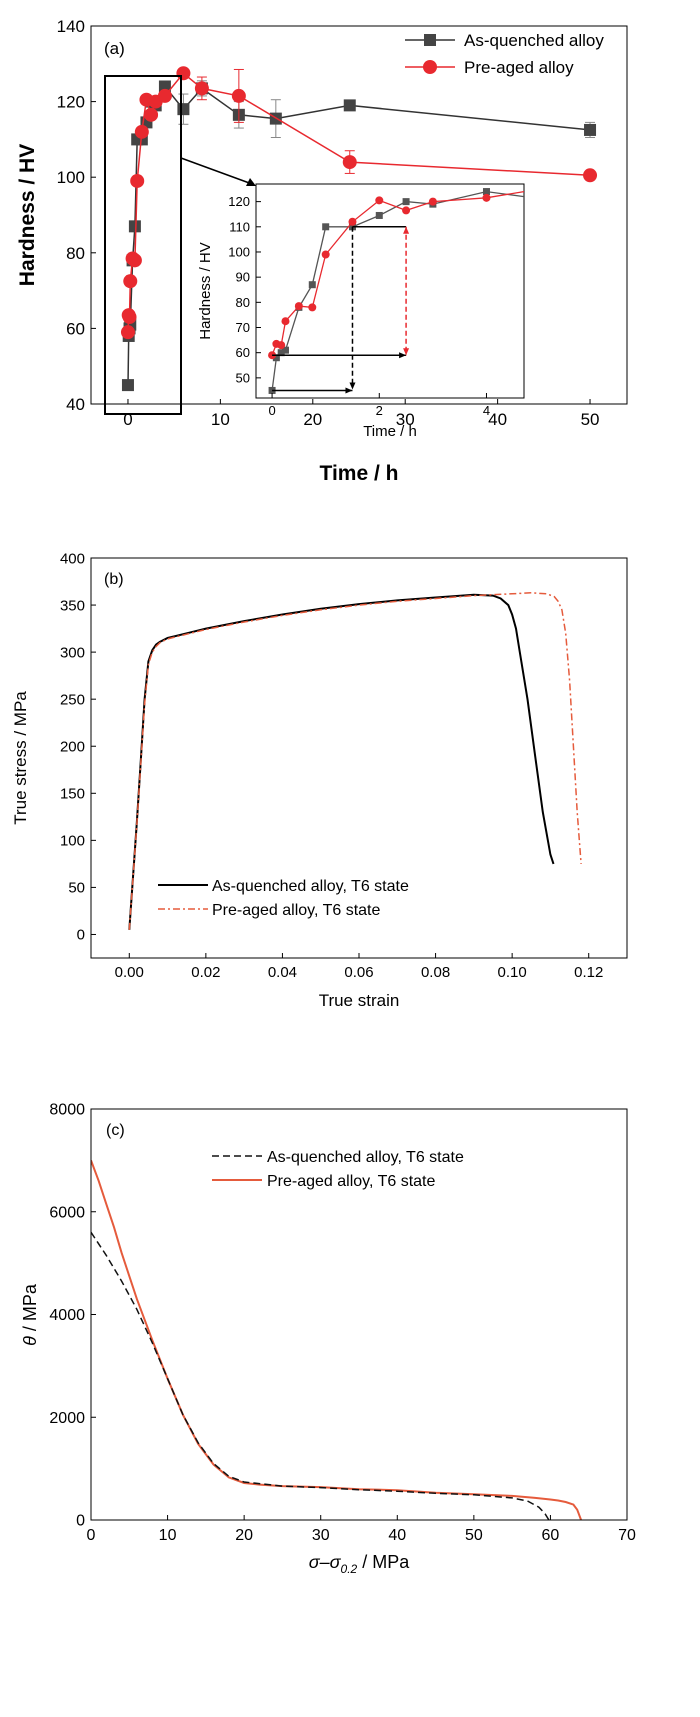 The height and width of the screenshot is (1717, 700). Describe the element at coordinates (282, 972) in the screenshot. I see `b-x-tick-2: 0.04` at that location.